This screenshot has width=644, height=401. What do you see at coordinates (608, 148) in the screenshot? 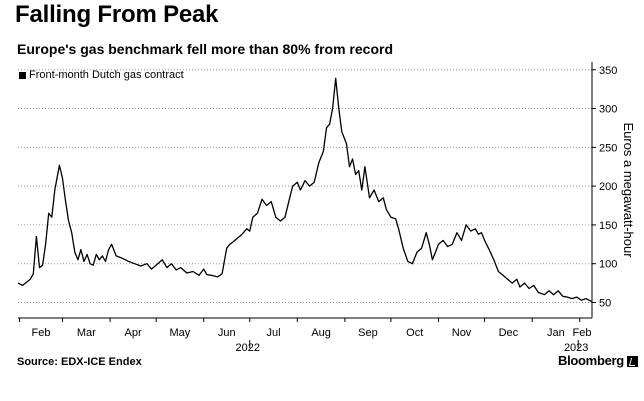
I see `y-tick-label: 250` at bounding box center [608, 148].